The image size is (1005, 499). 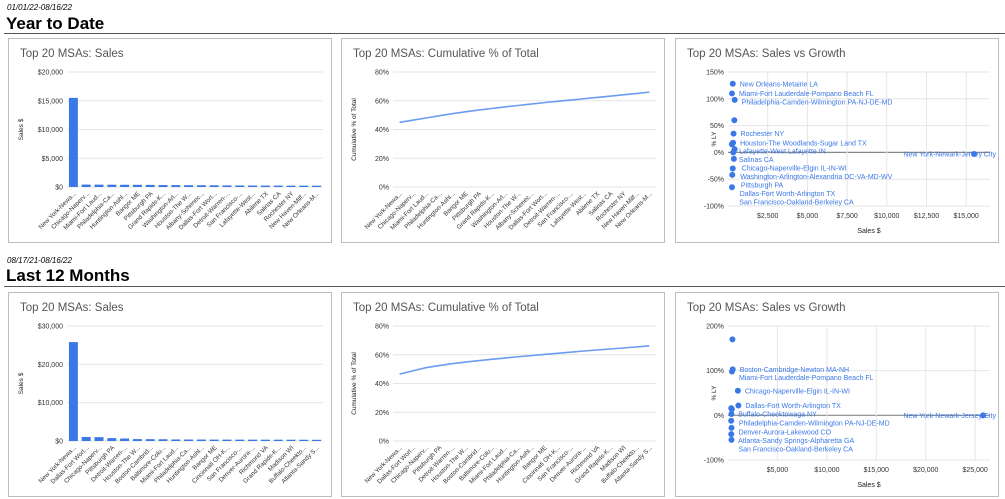 What do you see at coordinates (53, 159) in the screenshot?
I see `y-tick-label: $5,000` at bounding box center [53, 159].